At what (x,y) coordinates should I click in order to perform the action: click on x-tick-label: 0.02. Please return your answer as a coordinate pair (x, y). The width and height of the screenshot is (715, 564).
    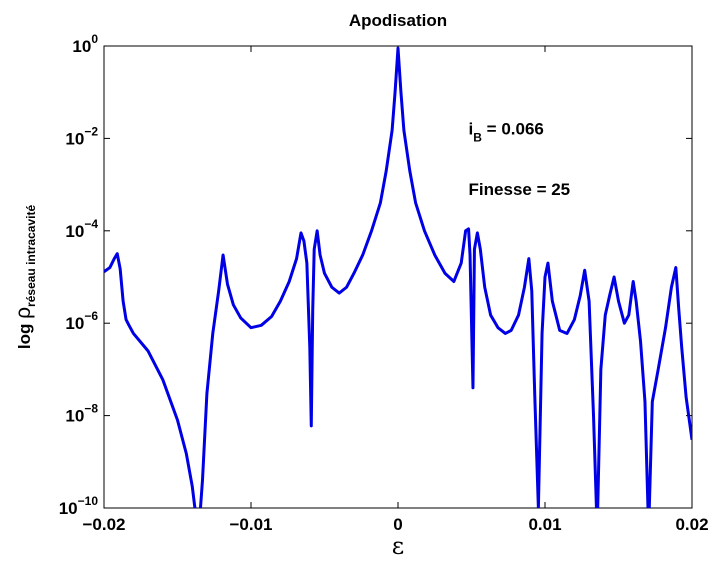
    Looking at the image, I should click on (691, 524).